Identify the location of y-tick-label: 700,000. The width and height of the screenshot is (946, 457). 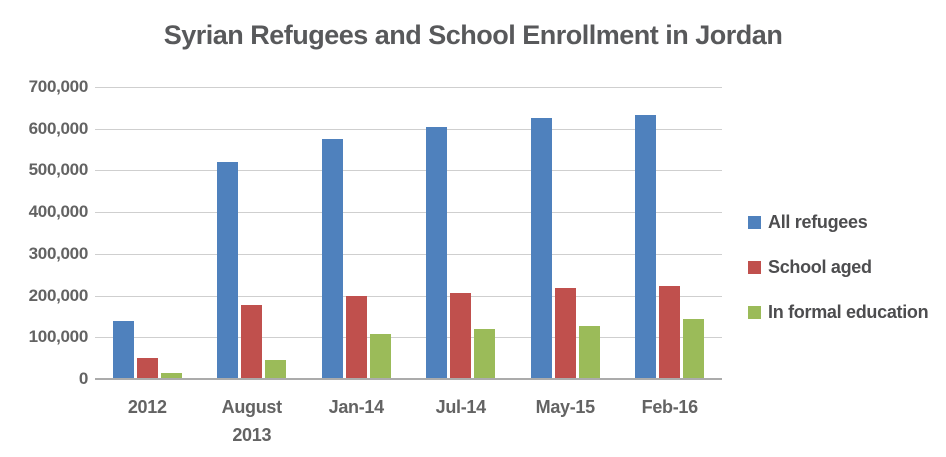
(58, 86).